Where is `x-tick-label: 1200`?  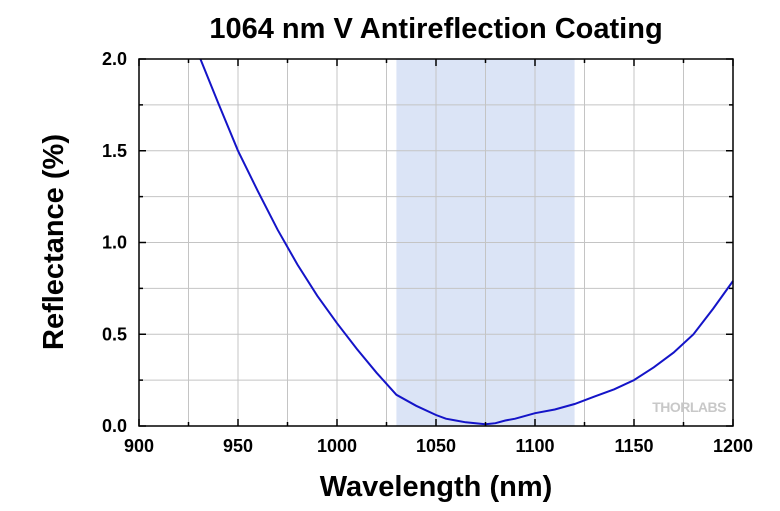
x-tick-label: 1200 is located at coordinates (733, 446).